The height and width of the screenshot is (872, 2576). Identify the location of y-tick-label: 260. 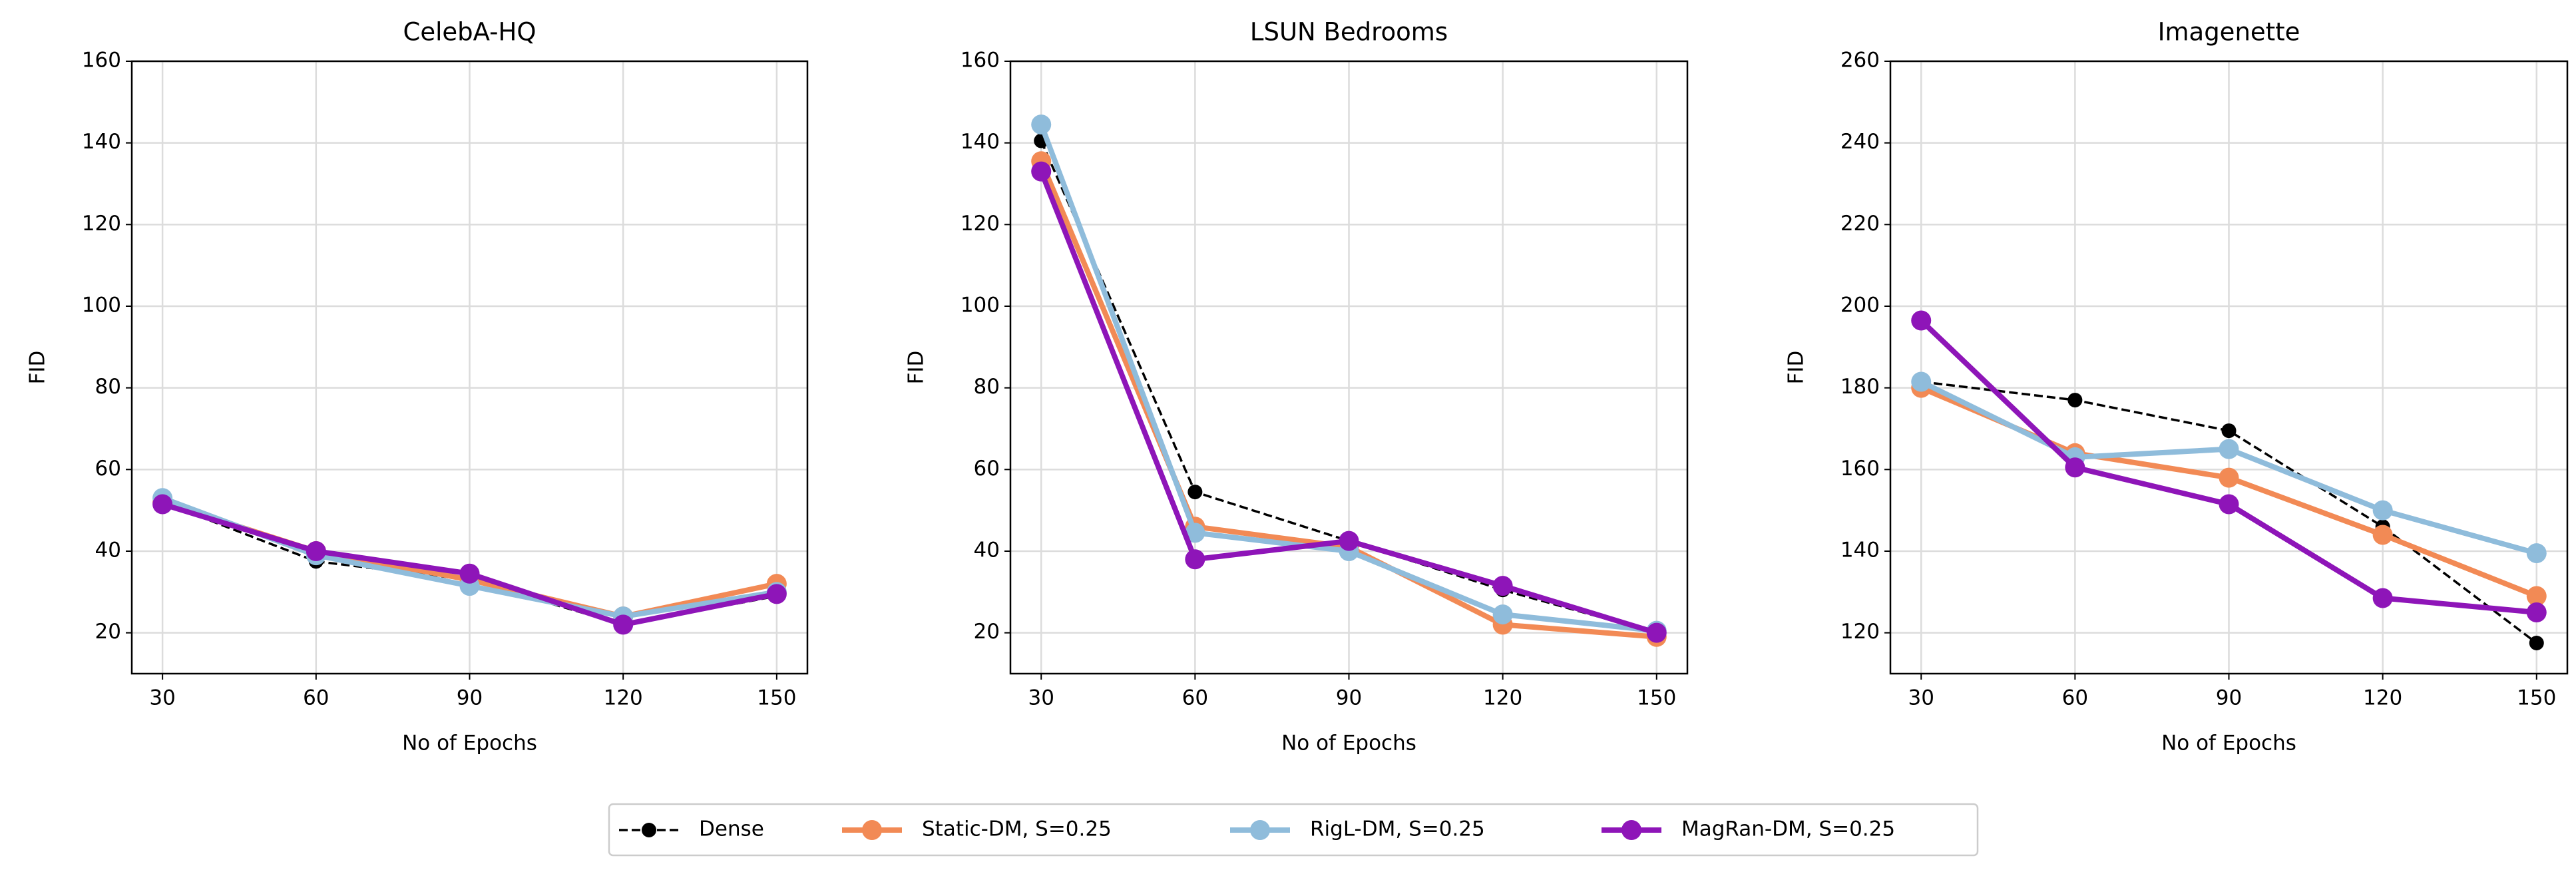
(1860, 61).